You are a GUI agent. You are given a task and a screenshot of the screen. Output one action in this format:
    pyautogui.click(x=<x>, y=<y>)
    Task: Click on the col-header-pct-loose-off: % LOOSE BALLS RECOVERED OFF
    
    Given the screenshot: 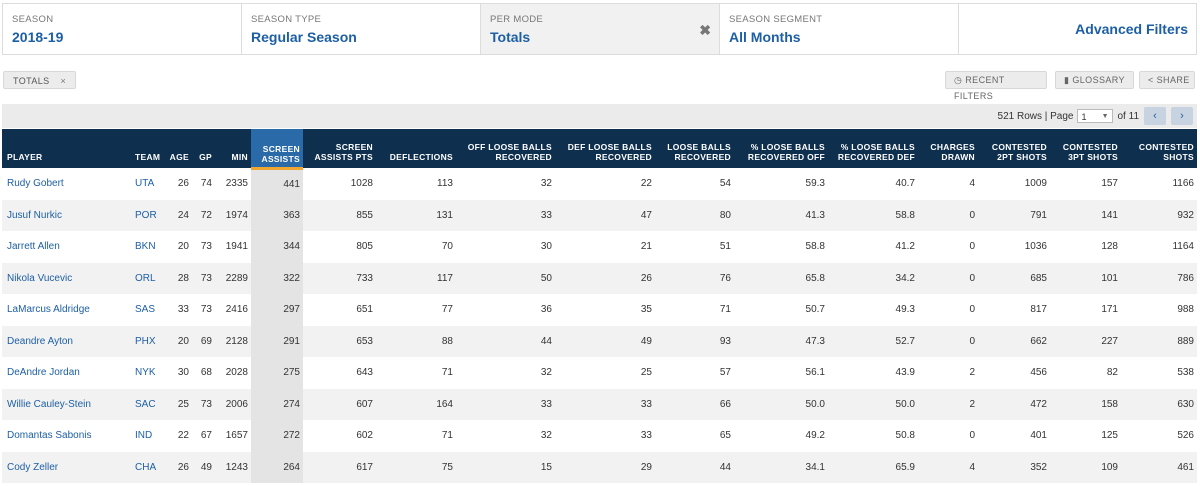 What is the action you would take?
    pyautogui.click(x=781, y=148)
    